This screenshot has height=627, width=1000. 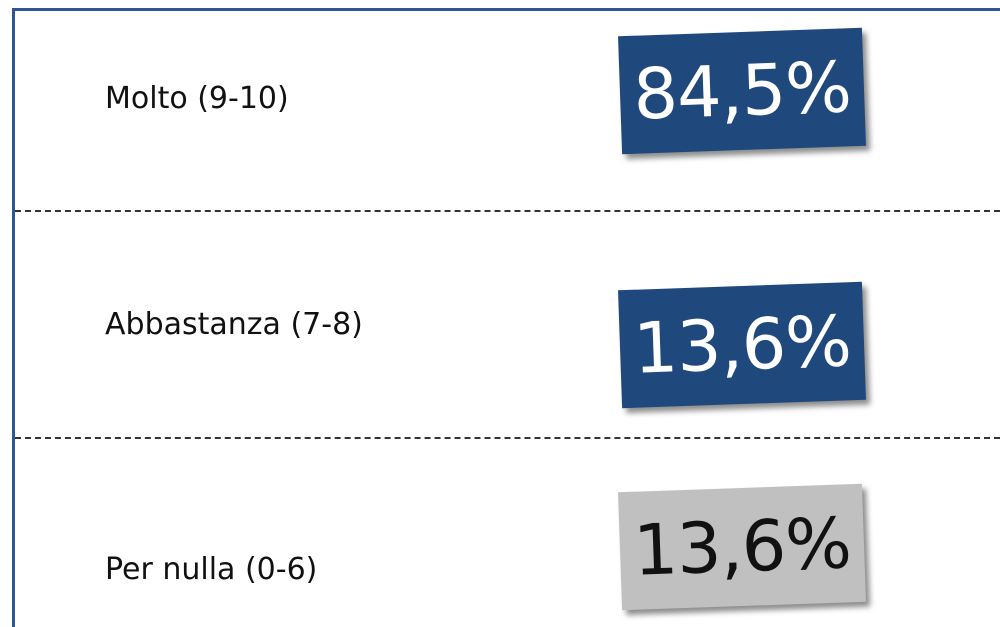 What do you see at coordinates (234, 324) in the screenshot?
I see `row-label: Abbastanza (7-8)` at bounding box center [234, 324].